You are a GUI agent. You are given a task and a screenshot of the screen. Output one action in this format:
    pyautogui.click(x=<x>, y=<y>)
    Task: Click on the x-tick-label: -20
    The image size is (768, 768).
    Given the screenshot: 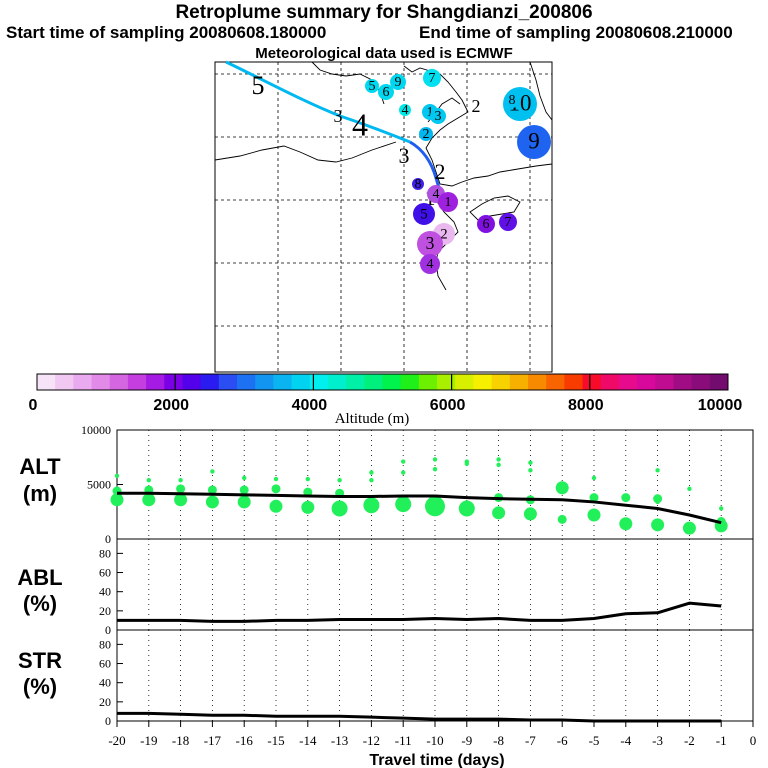 What is the action you would take?
    pyautogui.click(x=116, y=740)
    